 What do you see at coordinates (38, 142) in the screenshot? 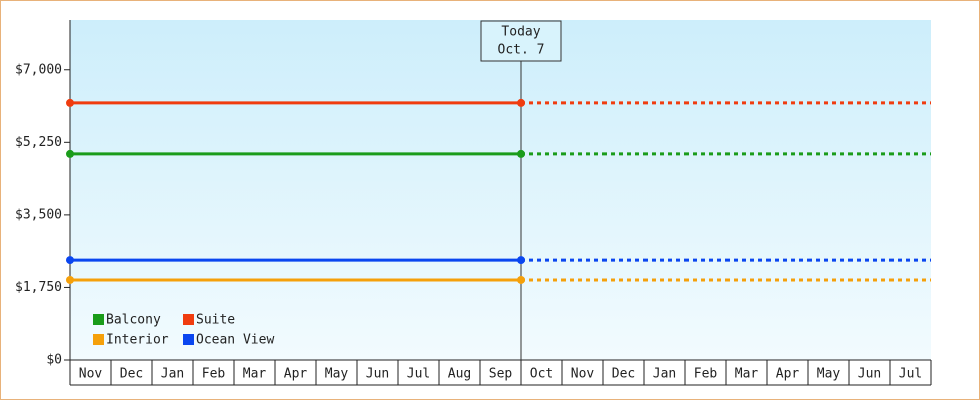
I see `y-tick-label: $5,250` at bounding box center [38, 142].